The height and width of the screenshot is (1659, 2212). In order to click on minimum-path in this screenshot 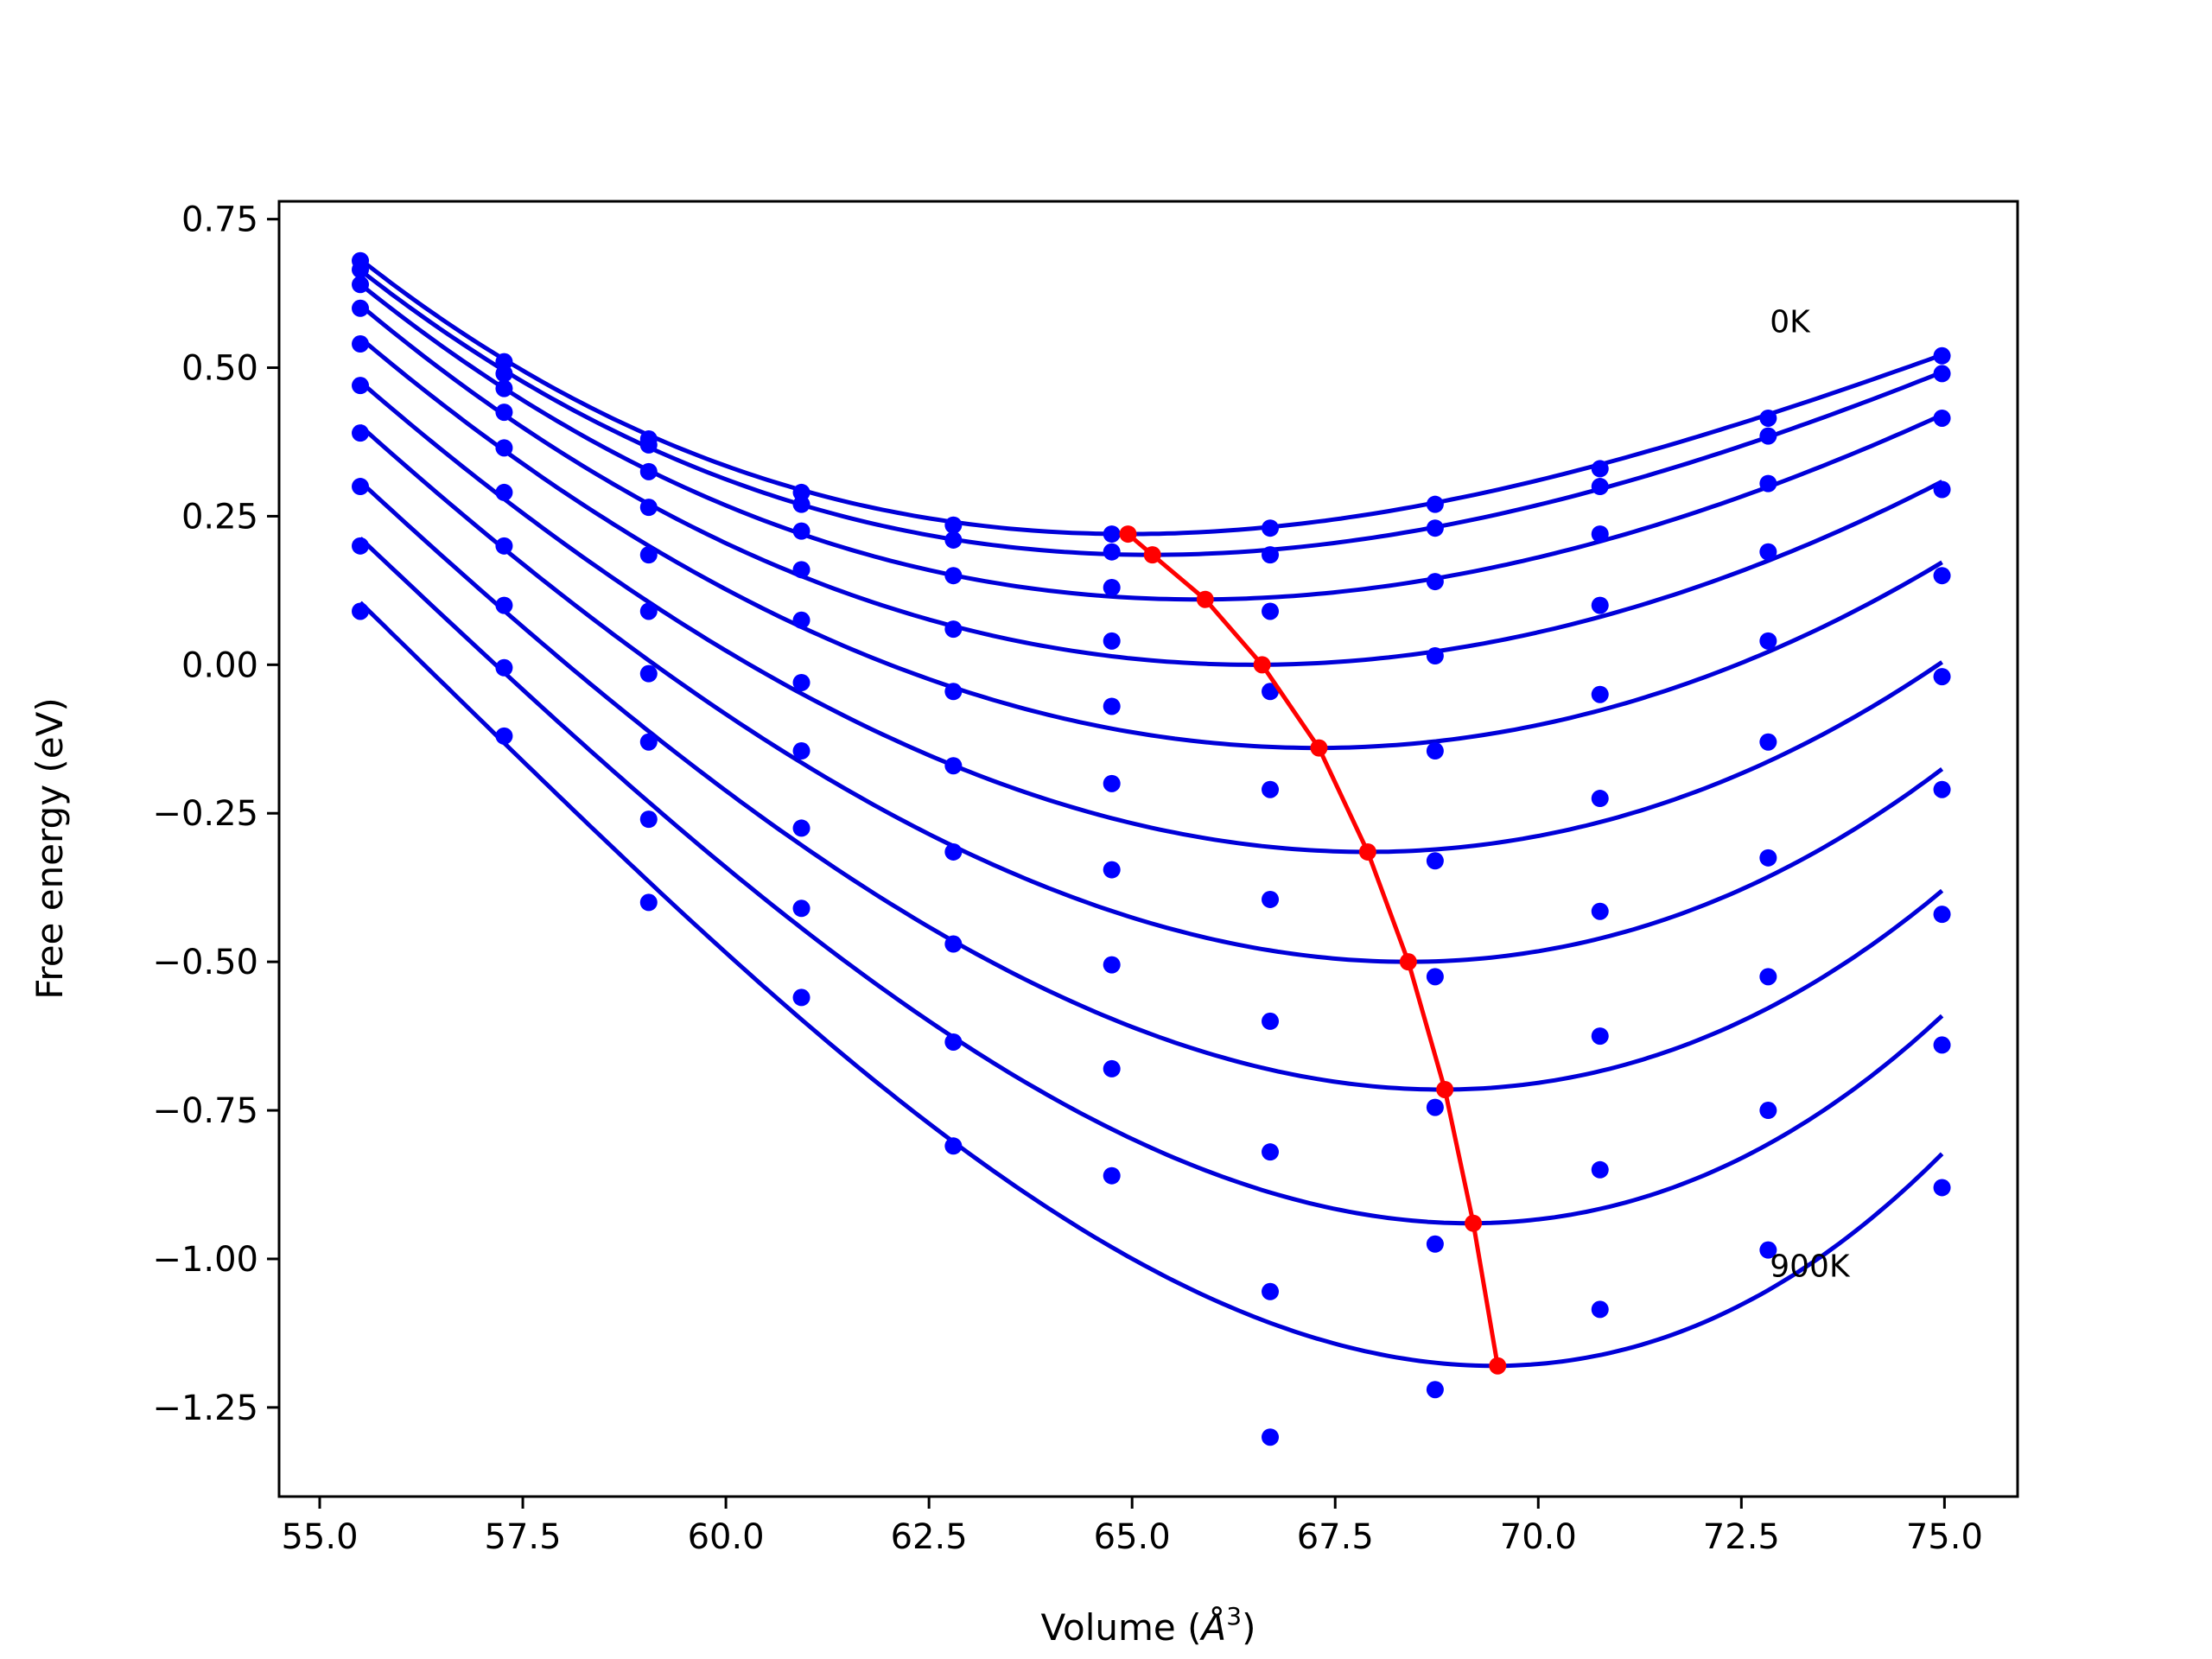, I will do `click(1313, 949)`.